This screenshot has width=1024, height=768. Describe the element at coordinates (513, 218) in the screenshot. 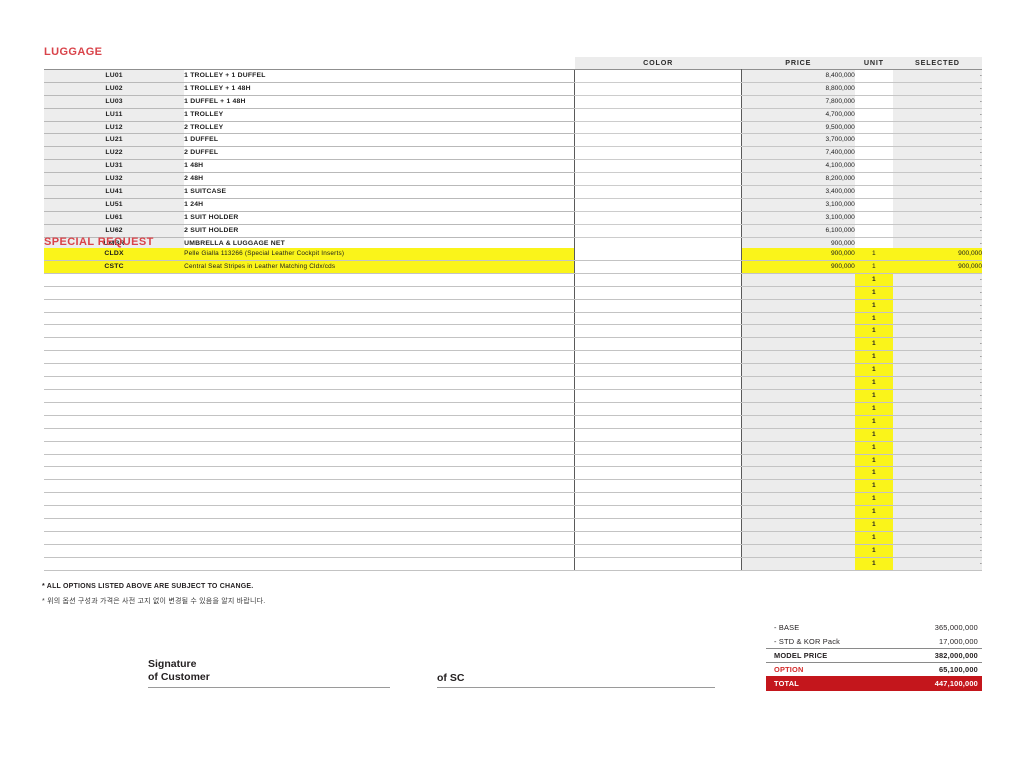

I see `table-row: LU61 1 SUIT HOLDER 3,100,000 -` at that location.